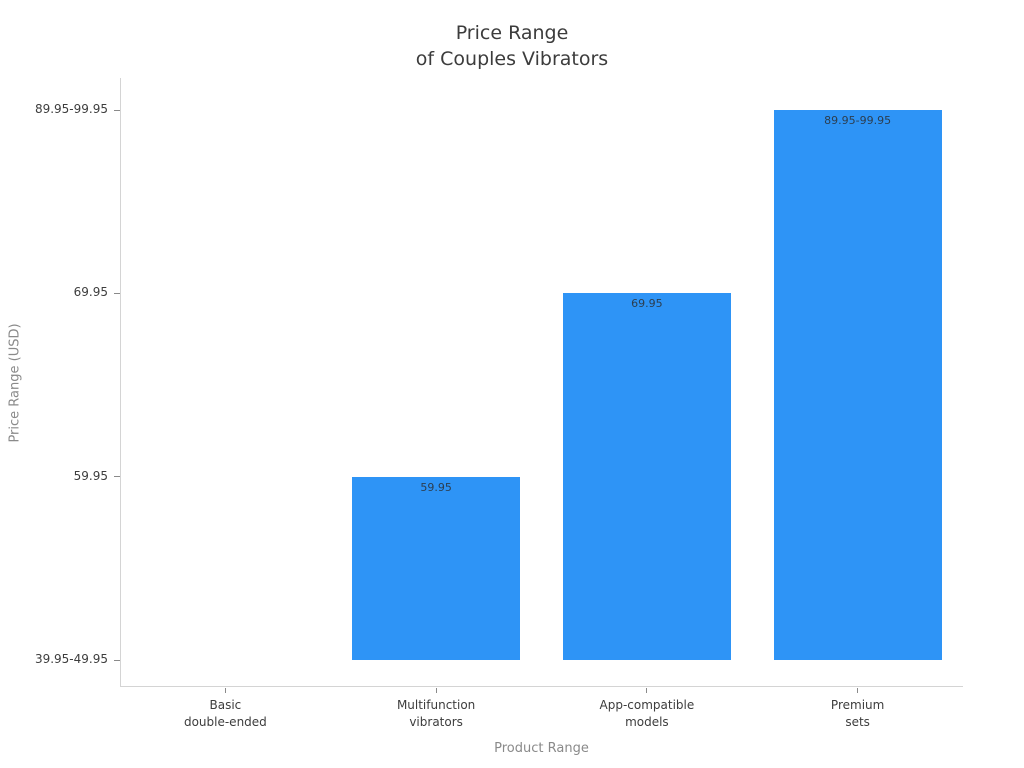  What do you see at coordinates (512, 46) in the screenshot?
I see `chart-title: Price Range of Couples Vibrators` at bounding box center [512, 46].